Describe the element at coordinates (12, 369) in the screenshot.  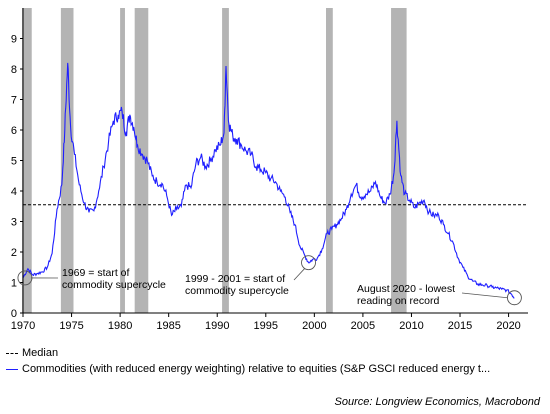
I see `legend-series-swatch` at that location.